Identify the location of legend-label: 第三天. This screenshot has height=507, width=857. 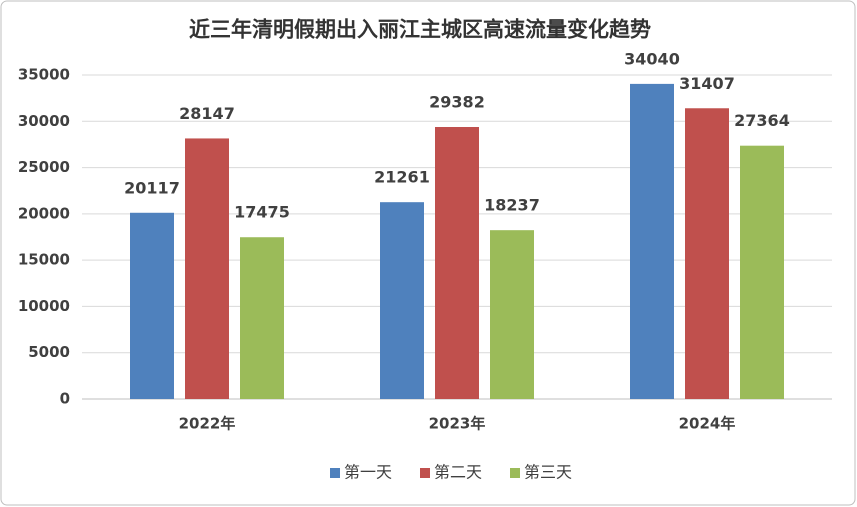
(548, 472).